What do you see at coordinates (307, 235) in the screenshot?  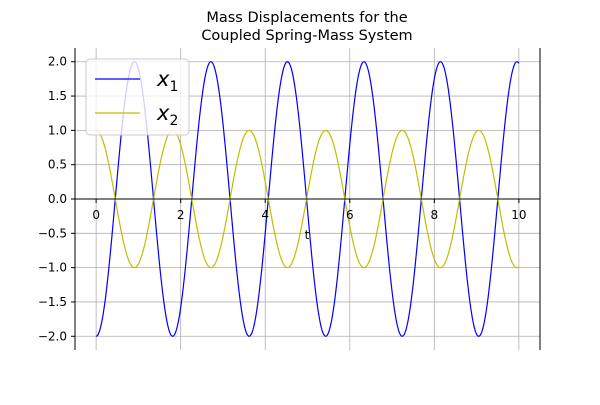 I see `x-axis-label: t` at bounding box center [307, 235].